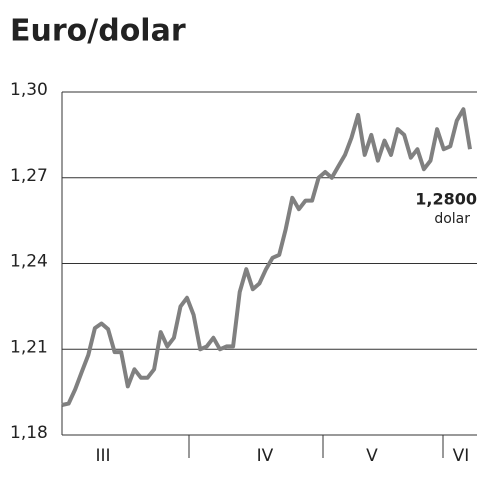 This screenshot has width=481, height=480. Describe the element at coordinates (452, 219) in the screenshot. I see `annotation-unit: dolar` at that location.